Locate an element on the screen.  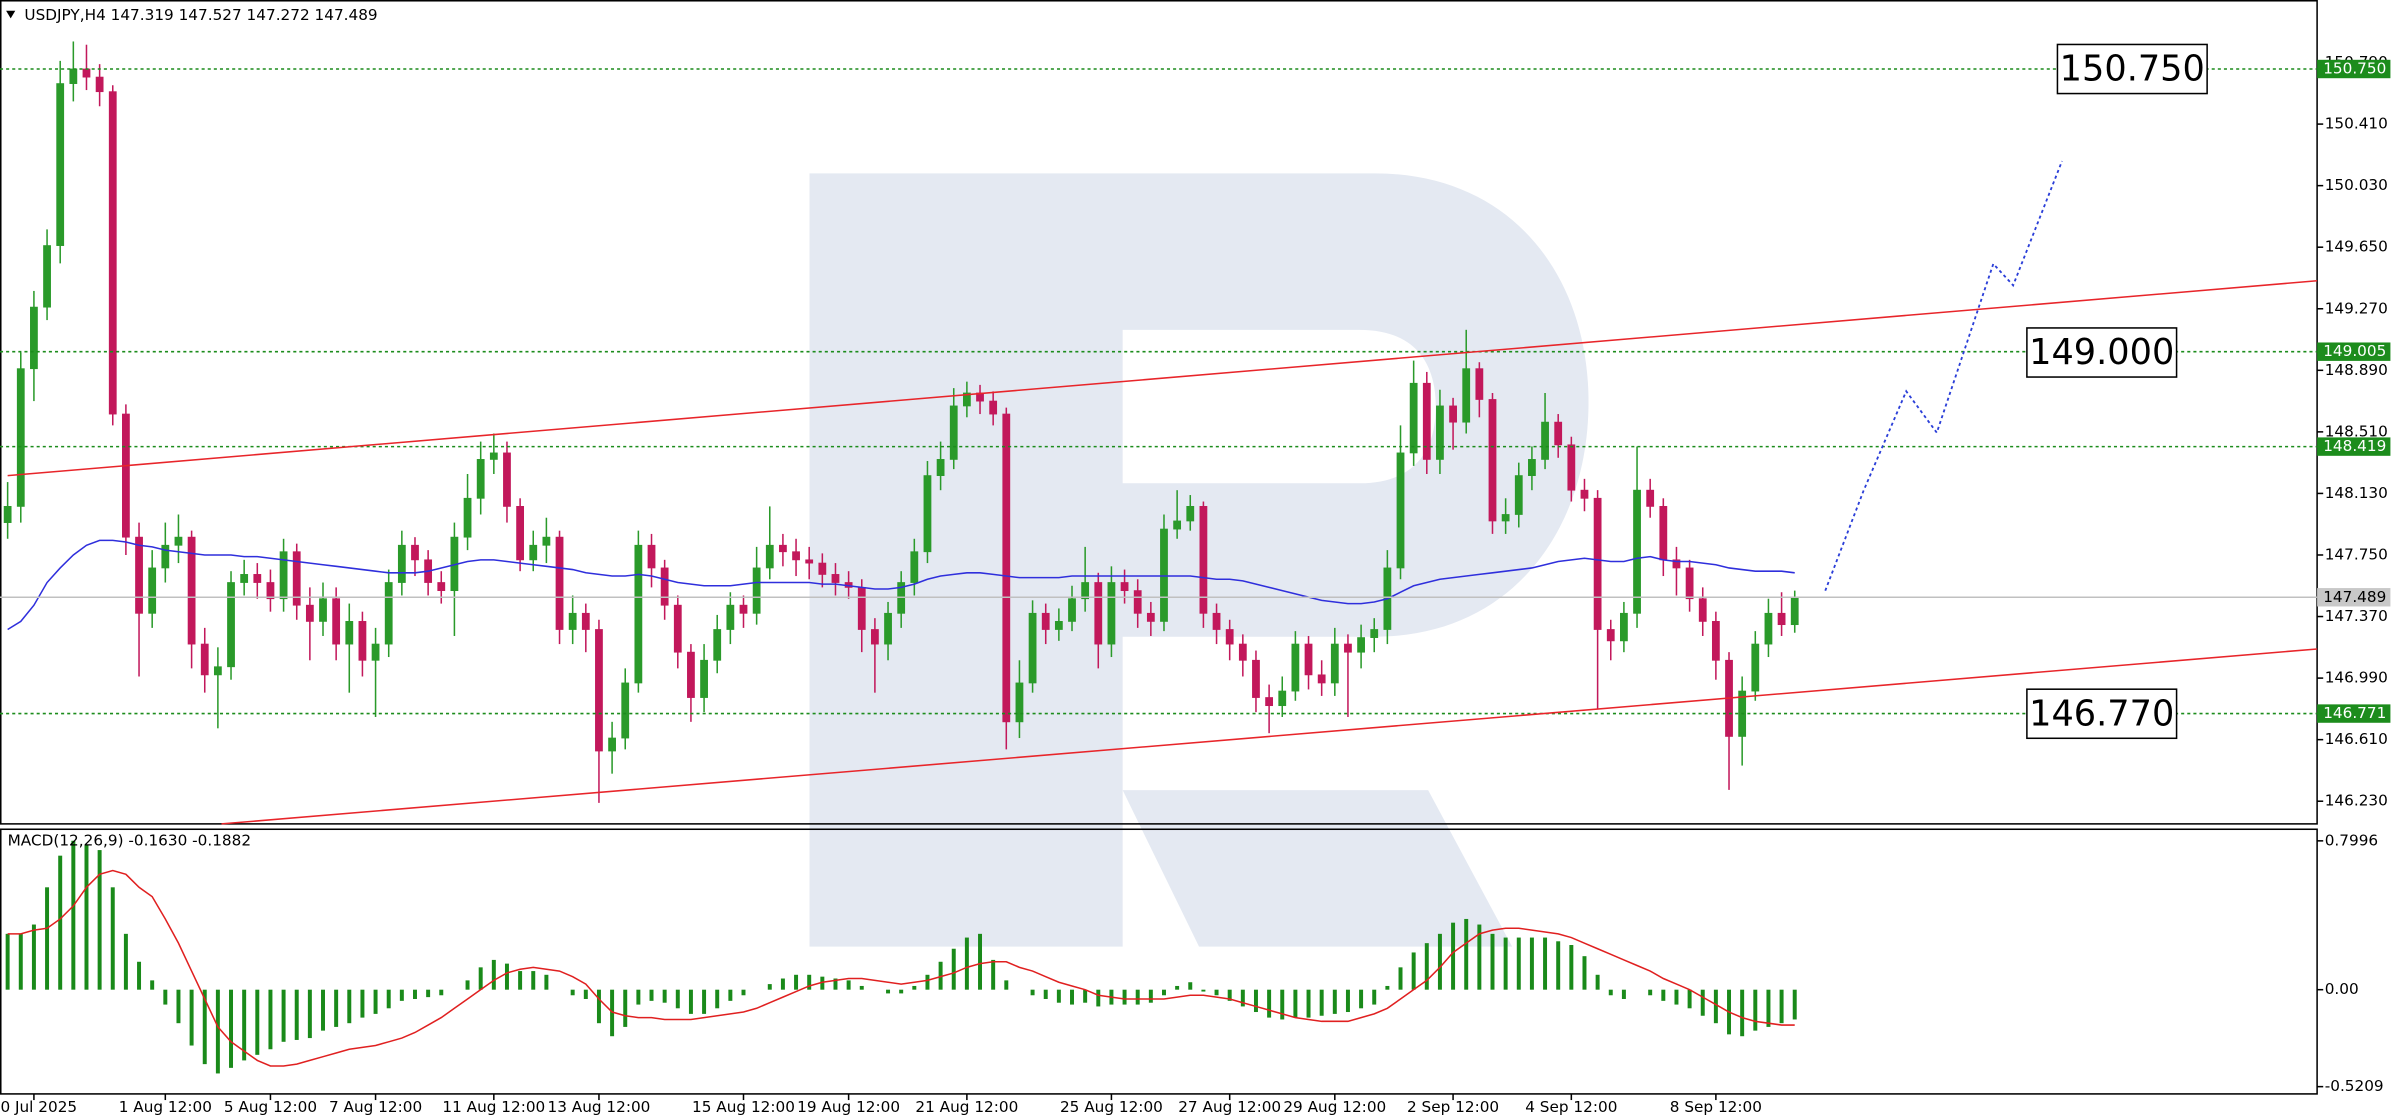
y-tick-label: -0.5209 is located at coordinates (2354, 1086).